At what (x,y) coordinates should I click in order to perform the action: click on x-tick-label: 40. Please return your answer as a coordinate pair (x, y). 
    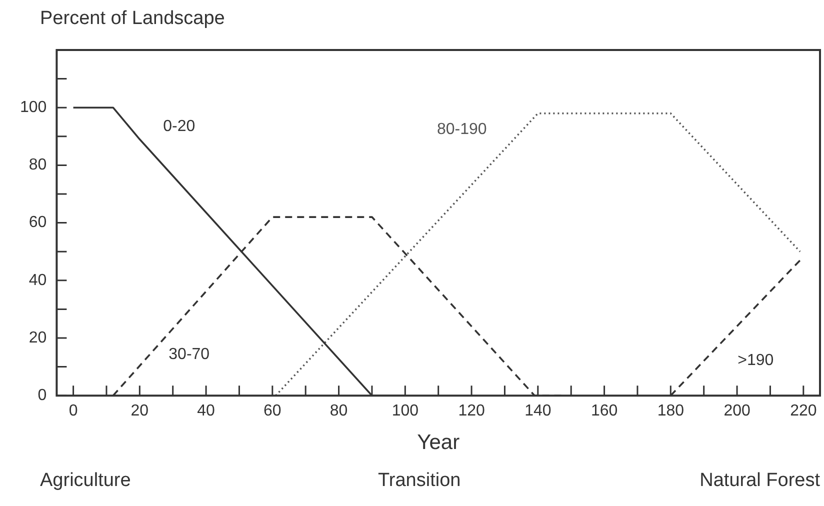
    Looking at the image, I should click on (206, 411).